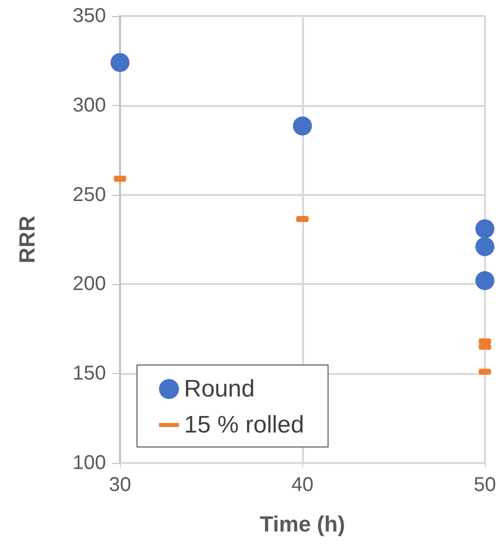  What do you see at coordinates (485, 485) in the screenshot?
I see `x-tick-label: 50` at bounding box center [485, 485].